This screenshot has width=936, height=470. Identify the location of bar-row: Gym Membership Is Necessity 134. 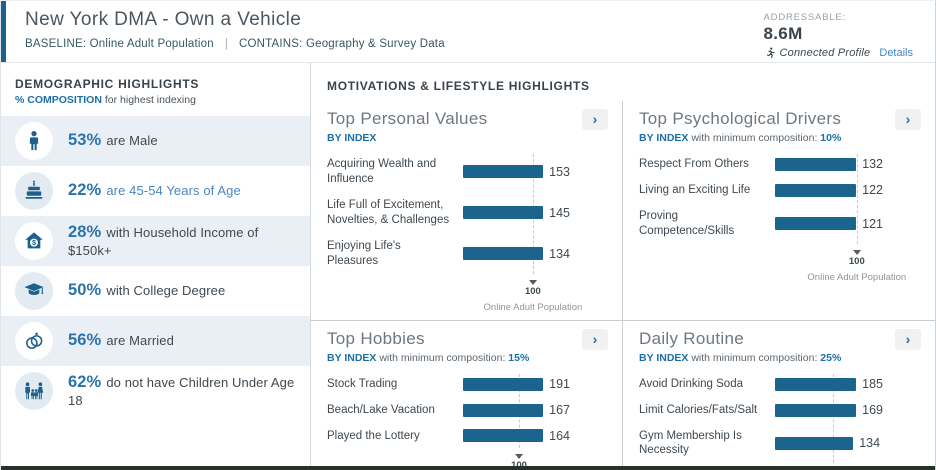
(780, 444).